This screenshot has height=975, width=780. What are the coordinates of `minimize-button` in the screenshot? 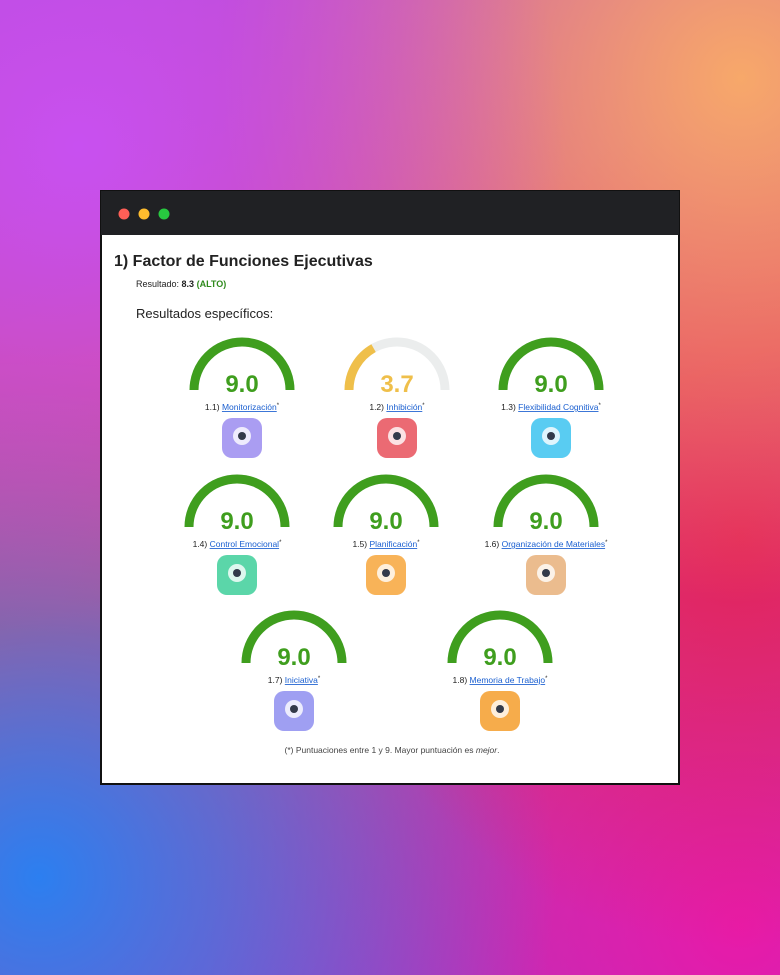 It's located at (144, 214).